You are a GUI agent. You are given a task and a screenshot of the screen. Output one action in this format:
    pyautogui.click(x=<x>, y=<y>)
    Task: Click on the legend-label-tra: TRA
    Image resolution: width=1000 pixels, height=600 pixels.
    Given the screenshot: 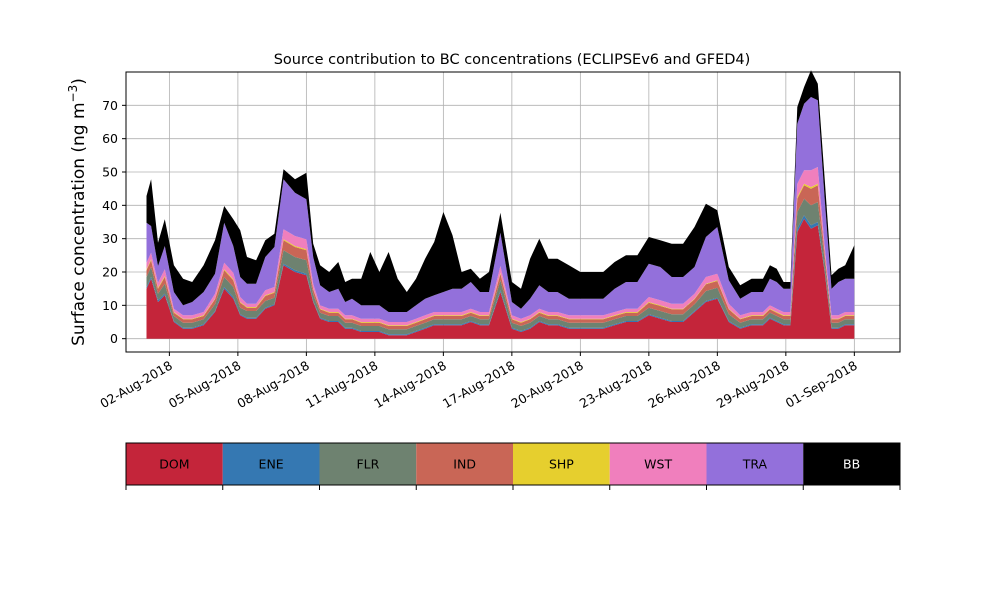 What is the action you would take?
    pyautogui.click(x=755, y=464)
    